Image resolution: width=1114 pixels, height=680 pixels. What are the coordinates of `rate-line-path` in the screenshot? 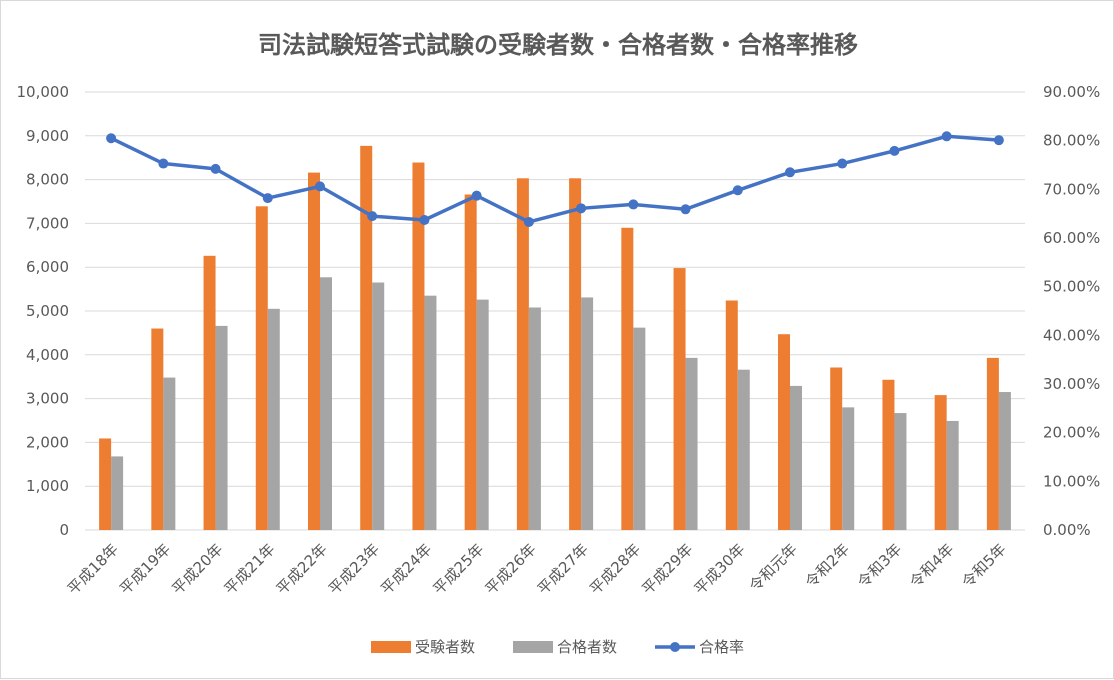 It's located at (555, 179).